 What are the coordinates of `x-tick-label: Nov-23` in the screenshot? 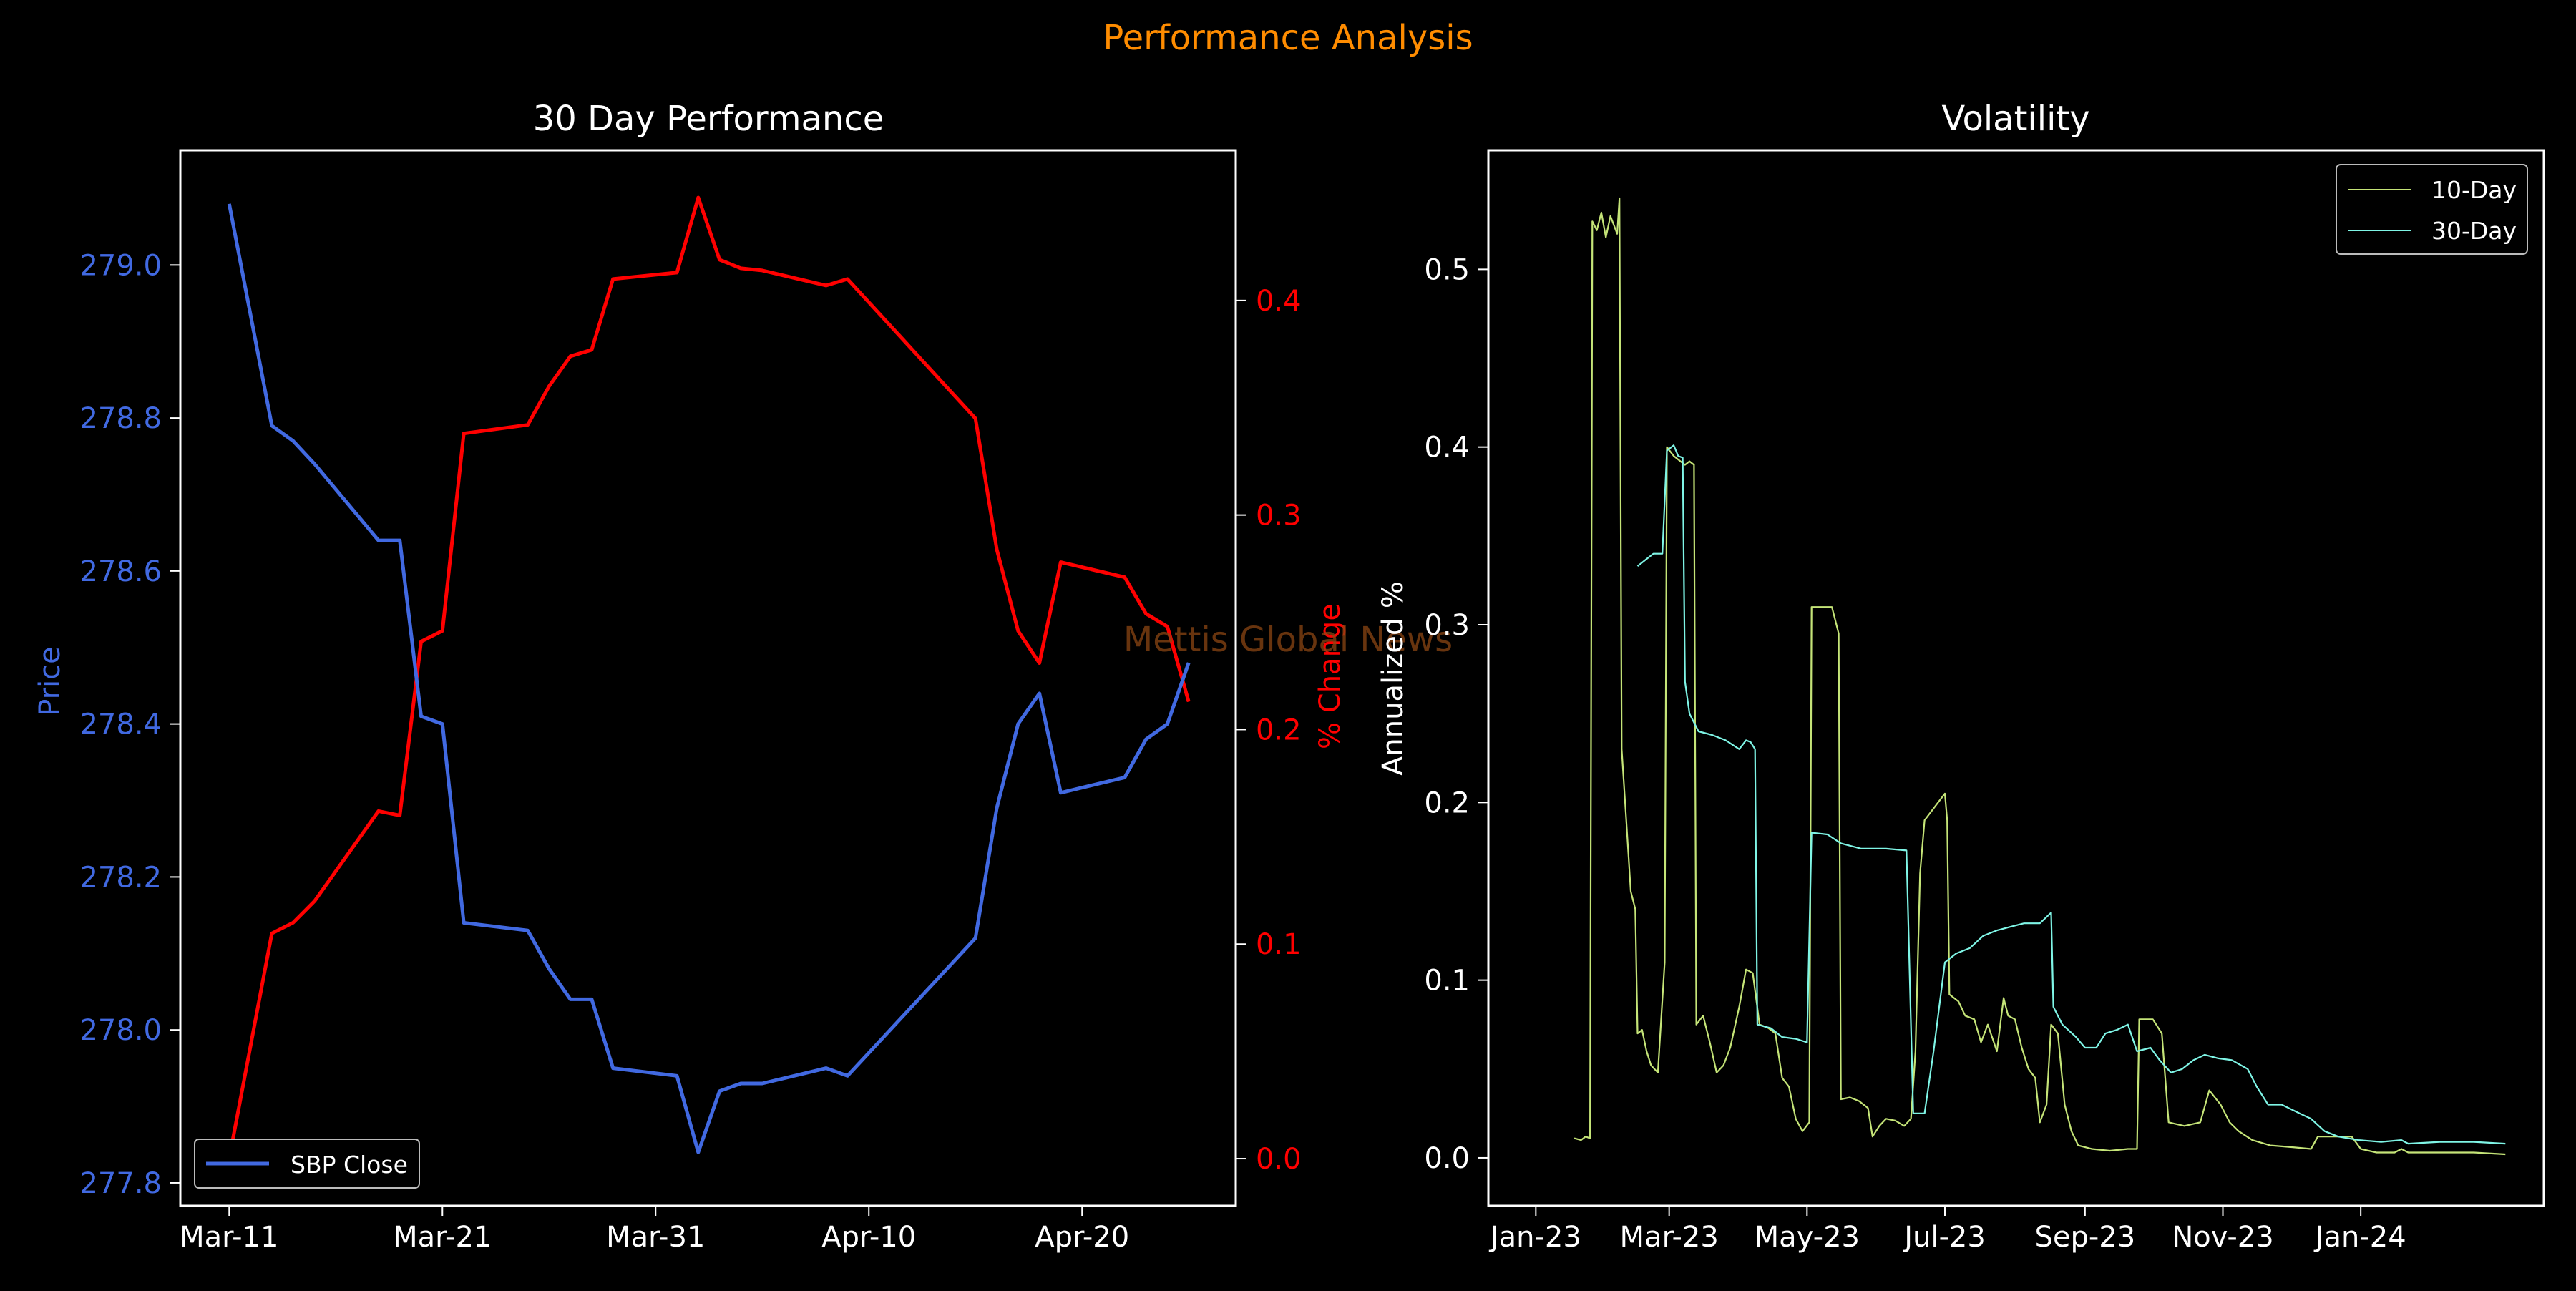 It's located at (2222, 1237).